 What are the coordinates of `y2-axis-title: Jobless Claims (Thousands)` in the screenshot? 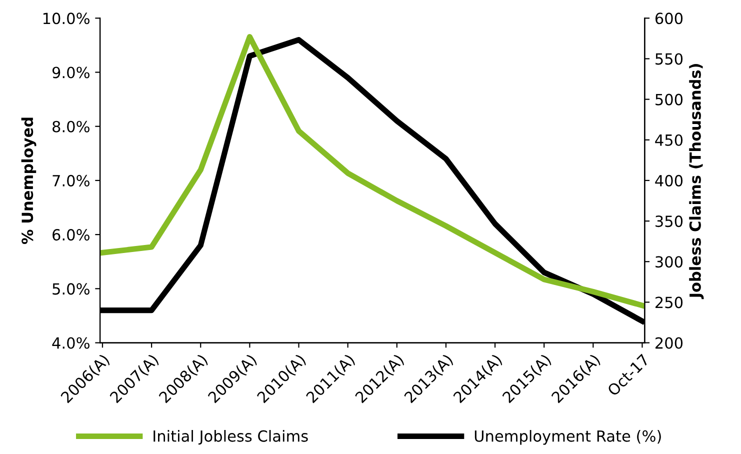 It's located at (696, 182).